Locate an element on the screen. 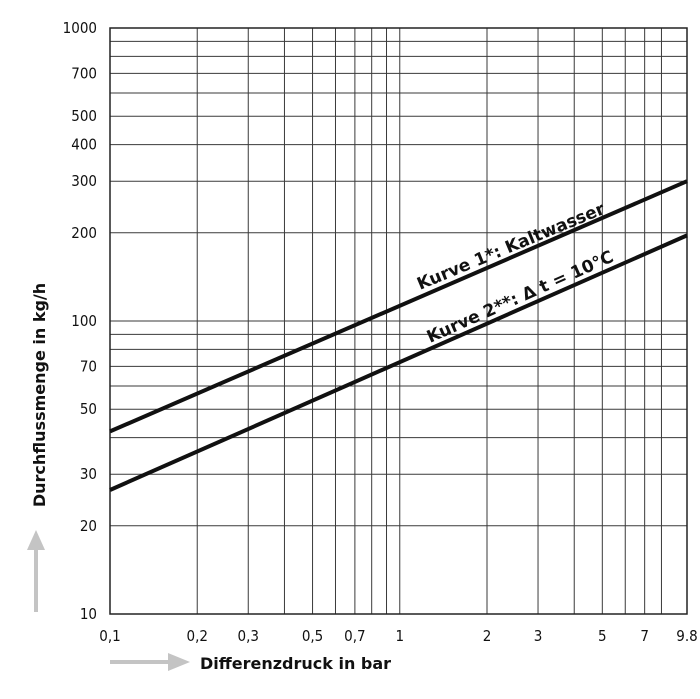  x-tick-label: 7 is located at coordinates (644, 636).